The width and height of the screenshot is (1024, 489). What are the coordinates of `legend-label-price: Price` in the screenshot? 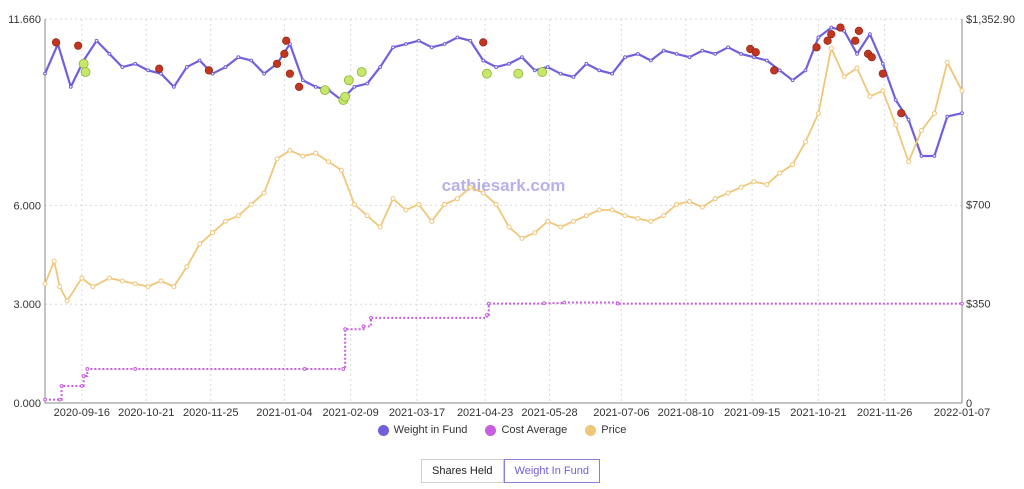 It's located at (614, 430).